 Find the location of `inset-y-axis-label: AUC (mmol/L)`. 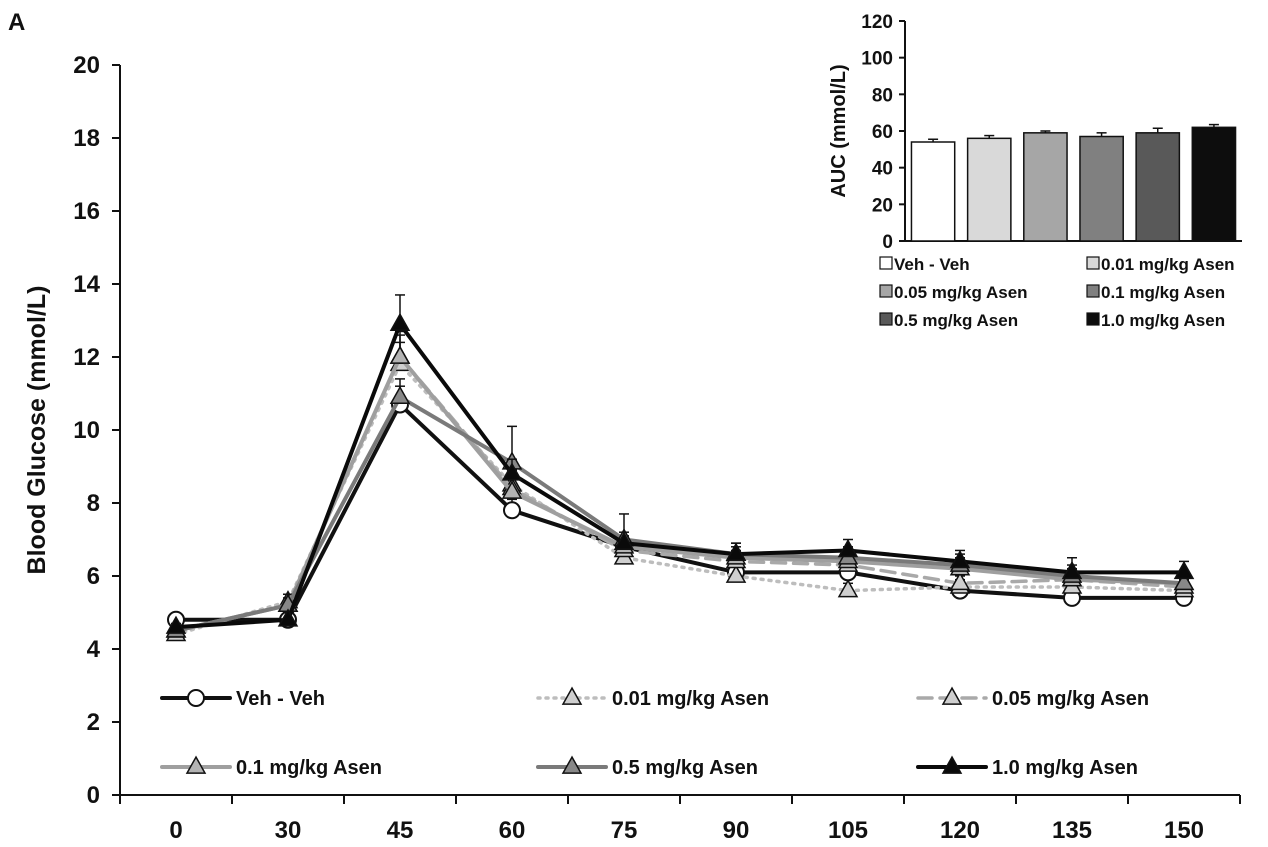

inset-y-axis-label: AUC (mmol/L) is located at coordinates (839, 130).